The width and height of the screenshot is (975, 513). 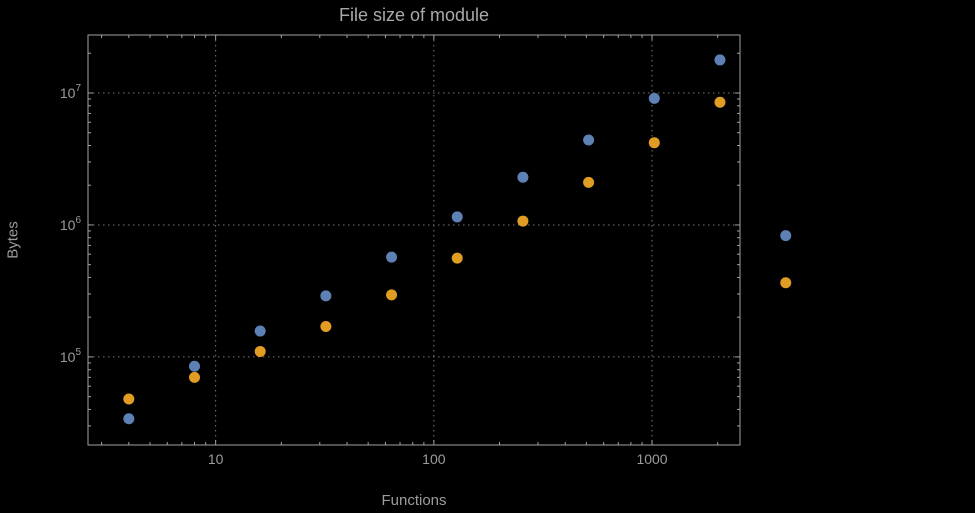 I want to click on chart-title: File size of module, so click(x=414, y=15).